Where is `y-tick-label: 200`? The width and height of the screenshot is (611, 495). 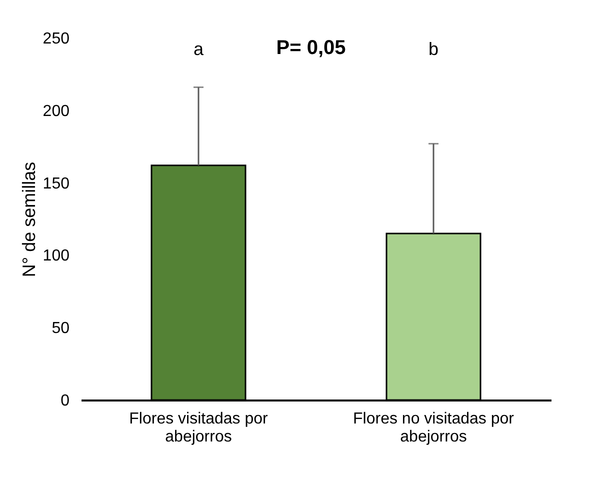
y-tick-label: 200 is located at coordinates (56, 111).